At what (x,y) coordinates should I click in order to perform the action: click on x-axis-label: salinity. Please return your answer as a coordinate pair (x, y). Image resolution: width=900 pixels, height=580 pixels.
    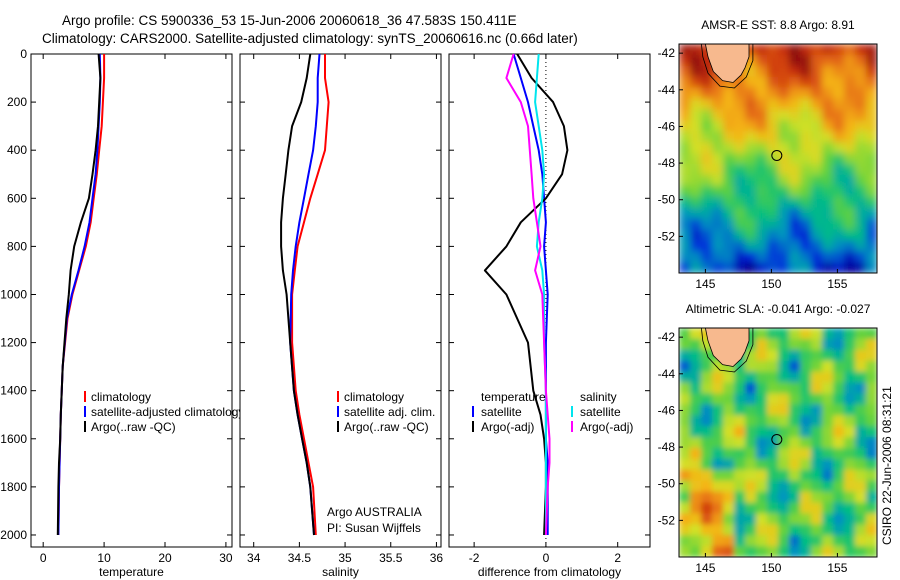
    Looking at the image, I should click on (340, 572).